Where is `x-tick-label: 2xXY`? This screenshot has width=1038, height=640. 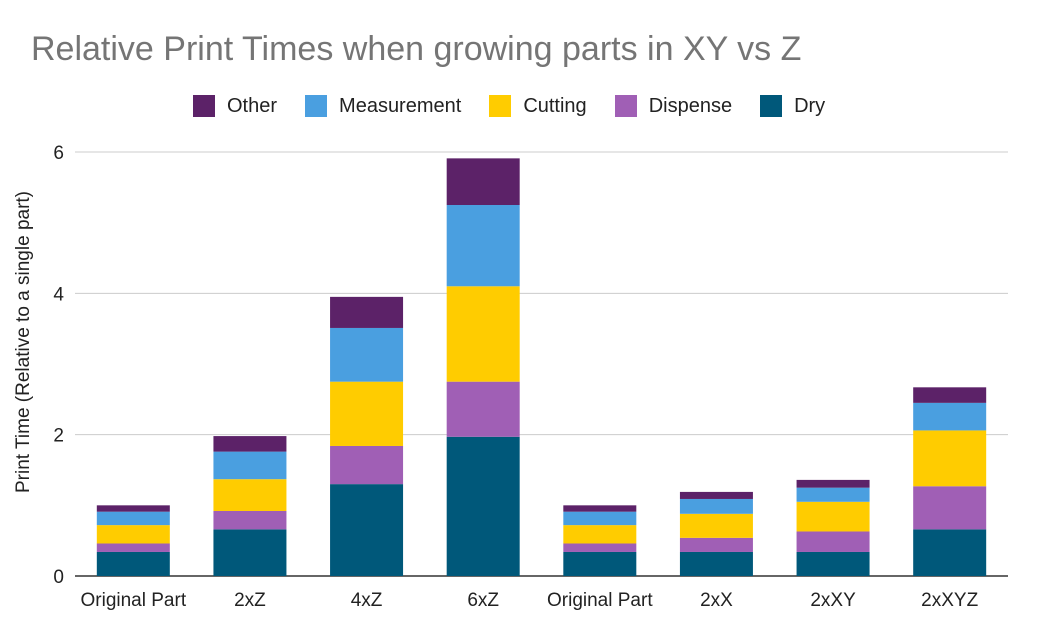
x-tick-label: 2xXY is located at coordinates (833, 600).